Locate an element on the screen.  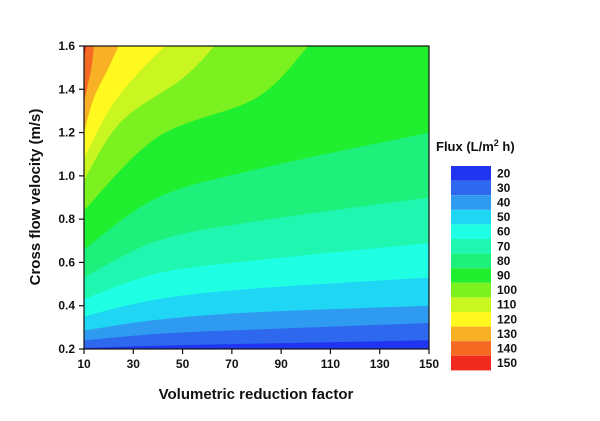
legend-title: Flux (L/m2 h) is located at coordinates (475, 146).